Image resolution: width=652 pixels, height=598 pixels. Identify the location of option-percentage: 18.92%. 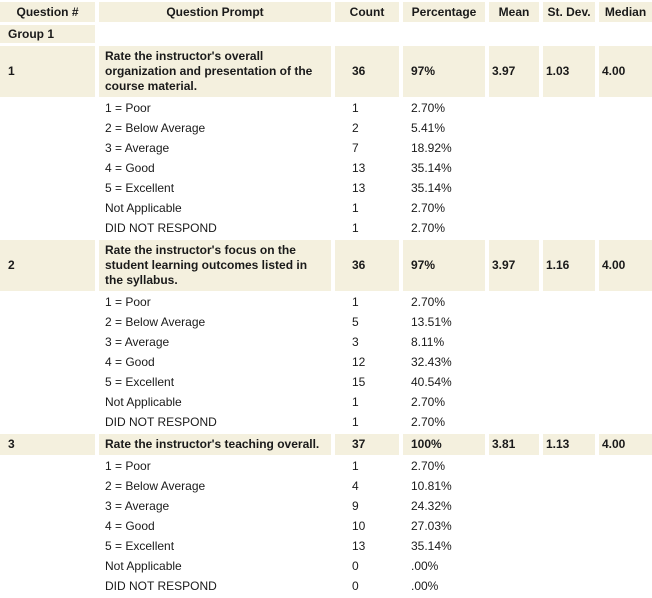
(444, 148).